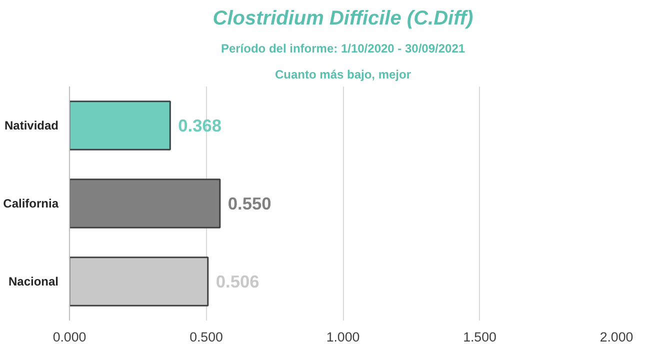  Describe the element at coordinates (479, 337) in the screenshot. I see `x-tick-label: 1.500` at that location.